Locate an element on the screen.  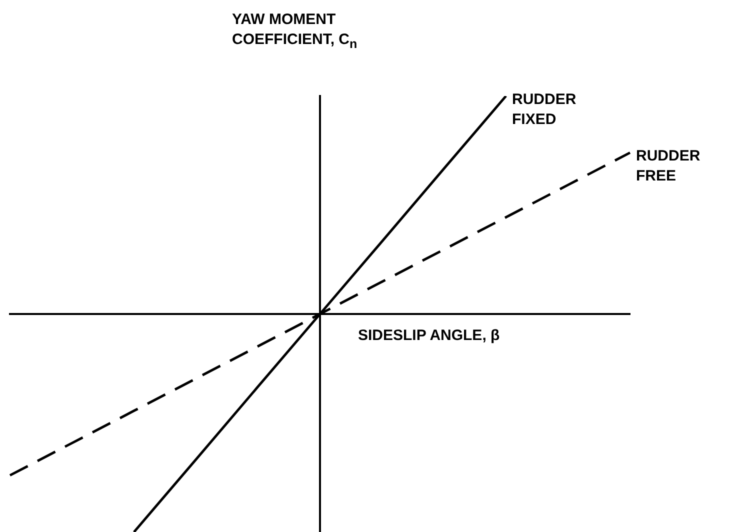
y-axis-title: YAW MOMENT COEFFICIENT, C$_{n}$ is located at coordinates (295, 31).